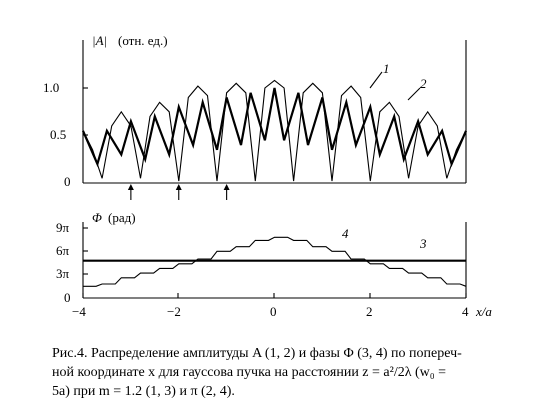 Image resolution: width=536 pixels, height=406 pixels. Describe the element at coordinates (483, 311) in the screenshot. I see `x-axis-label: x/a` at that location.